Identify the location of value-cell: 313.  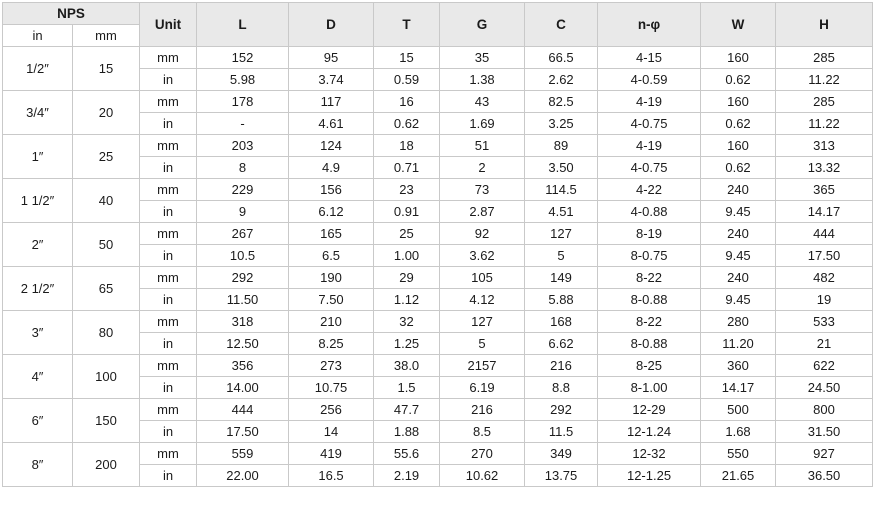
(824, 145).